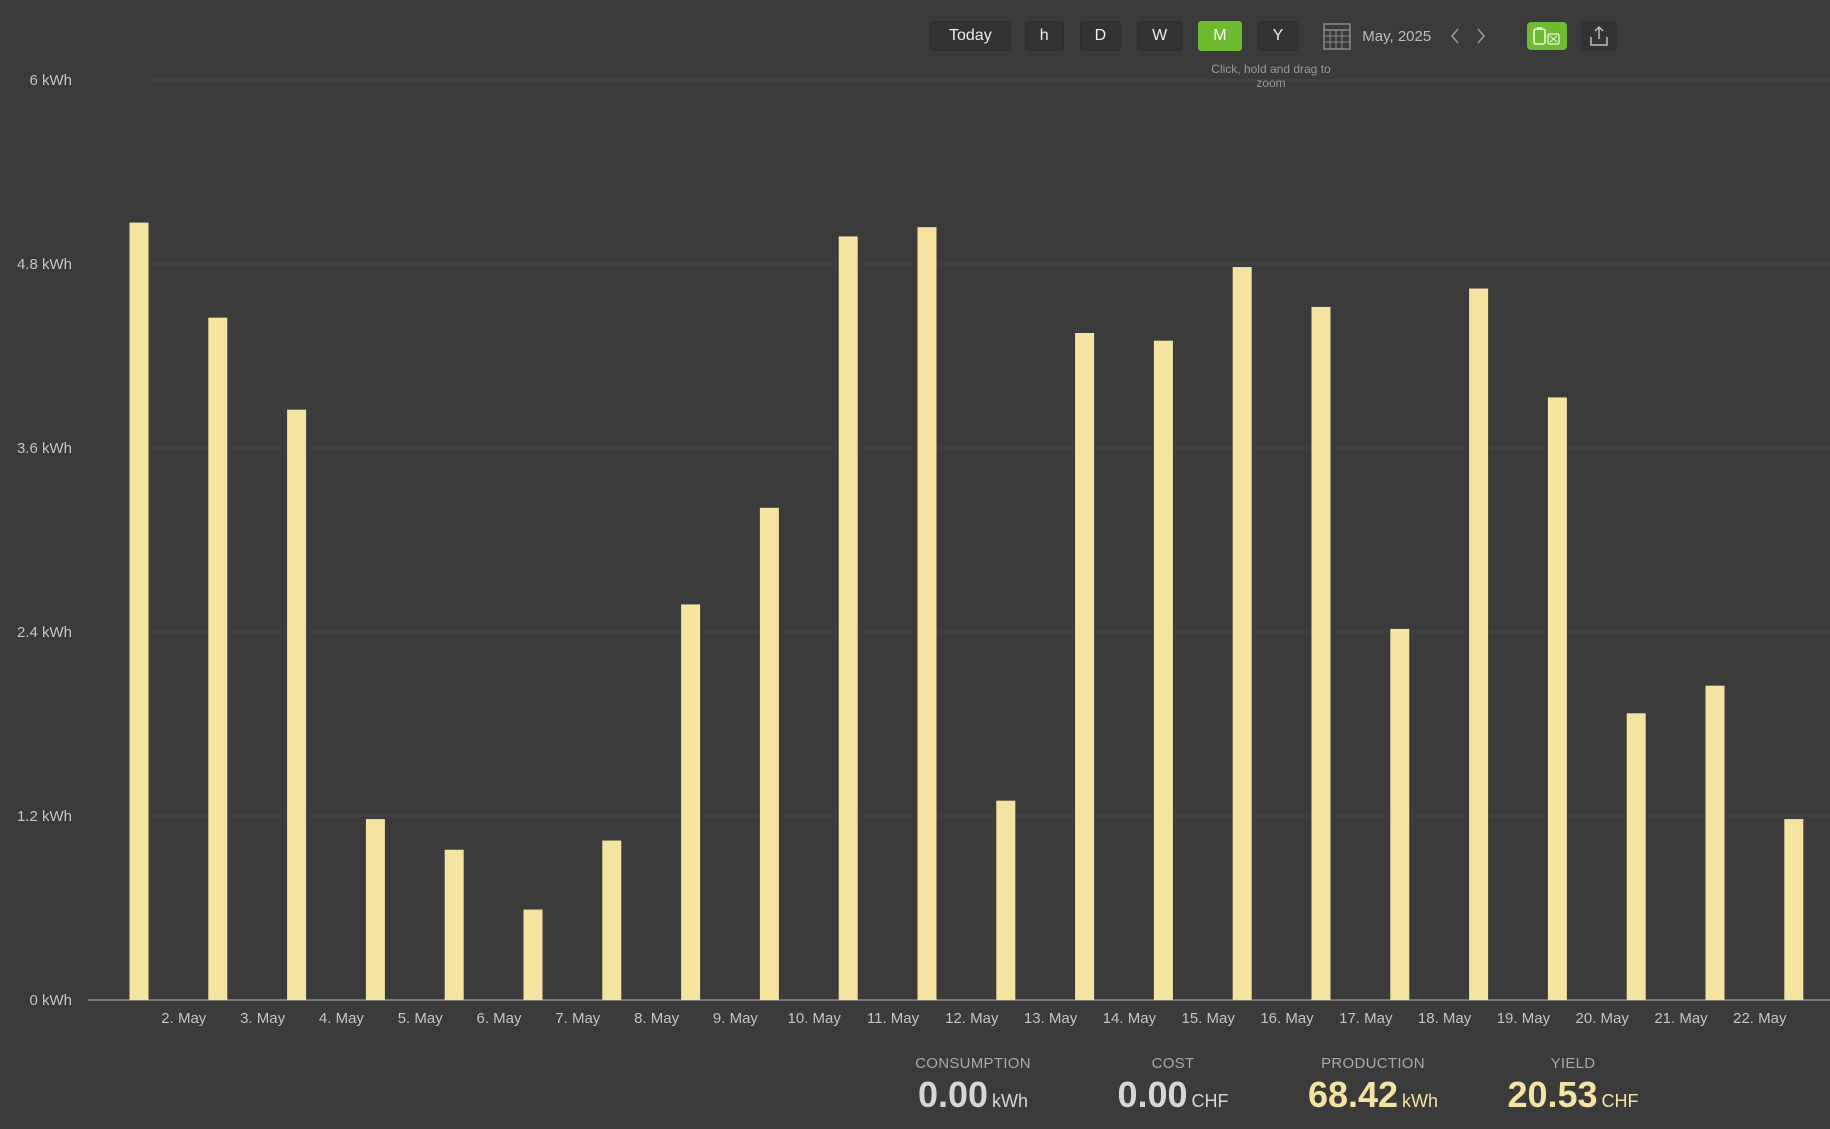  What do you see at coordinates (1085, 666) in the screenshot?
I see `bar-13-may` at bounding box center [1085, 666].